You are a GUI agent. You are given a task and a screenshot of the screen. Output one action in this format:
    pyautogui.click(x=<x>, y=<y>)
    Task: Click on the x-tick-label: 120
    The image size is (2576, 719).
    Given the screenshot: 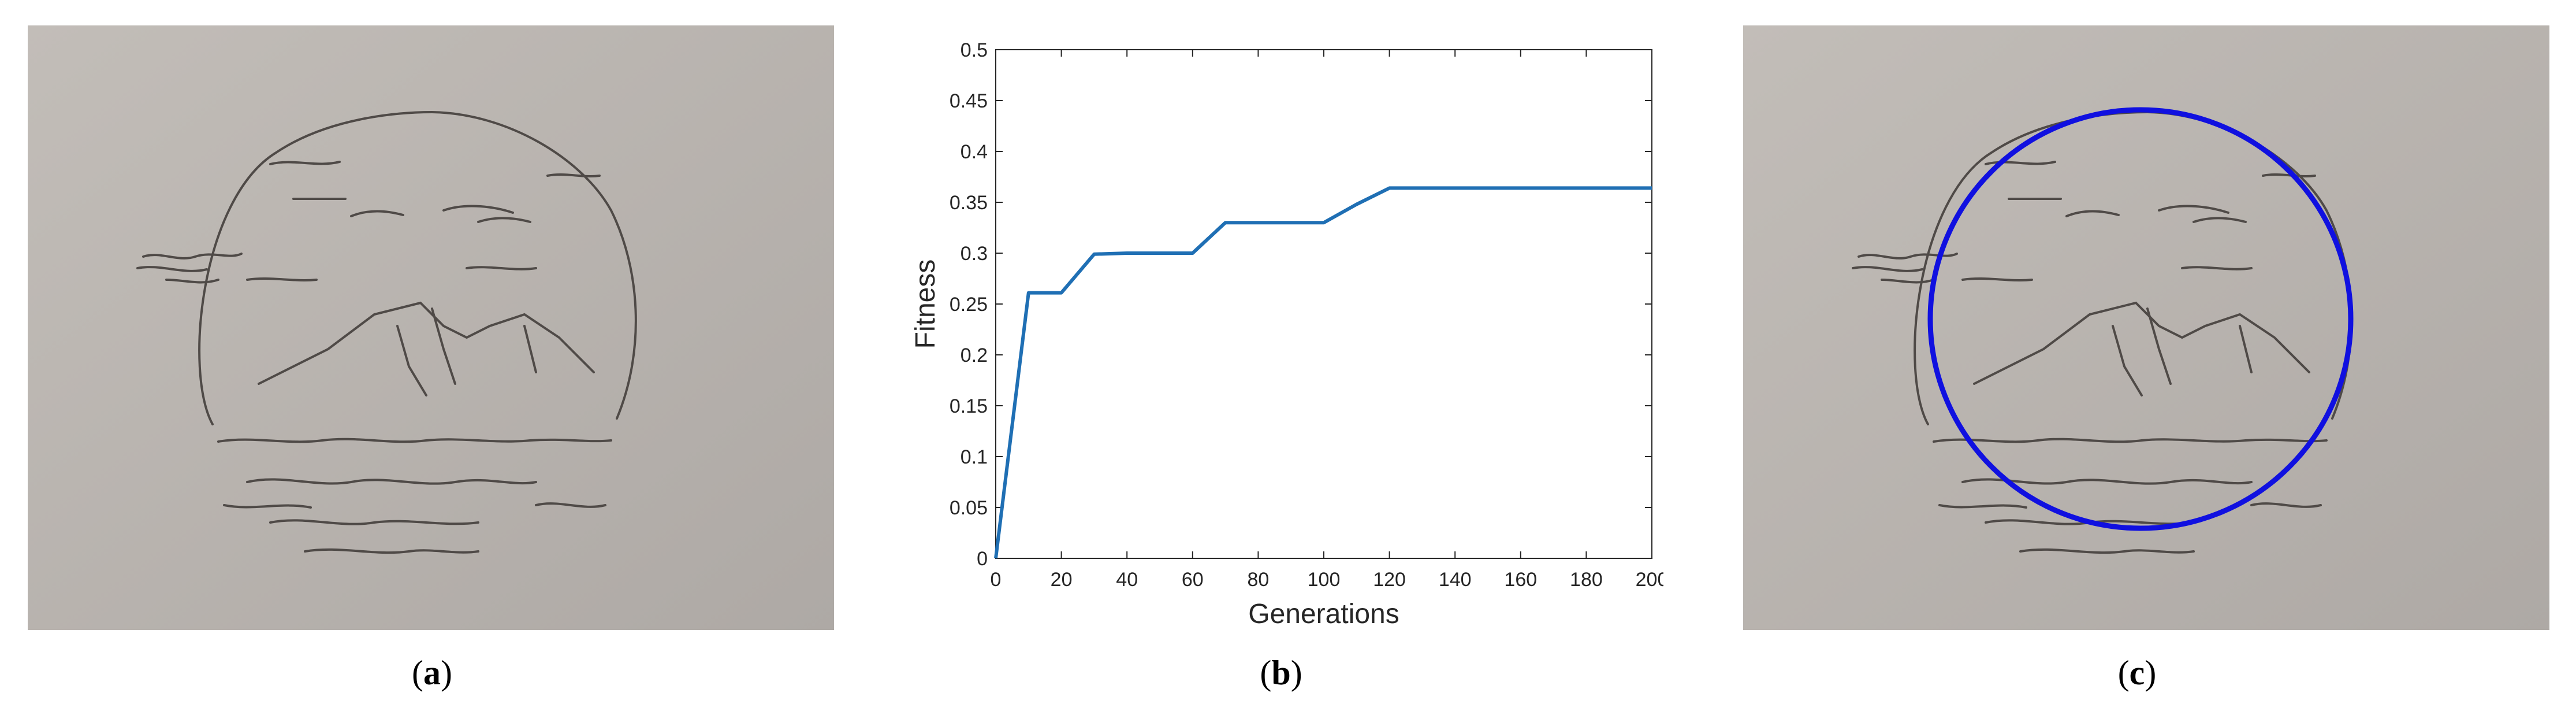 What is the action you would take?
    pyautogui.click(x=1389, y=580)
    